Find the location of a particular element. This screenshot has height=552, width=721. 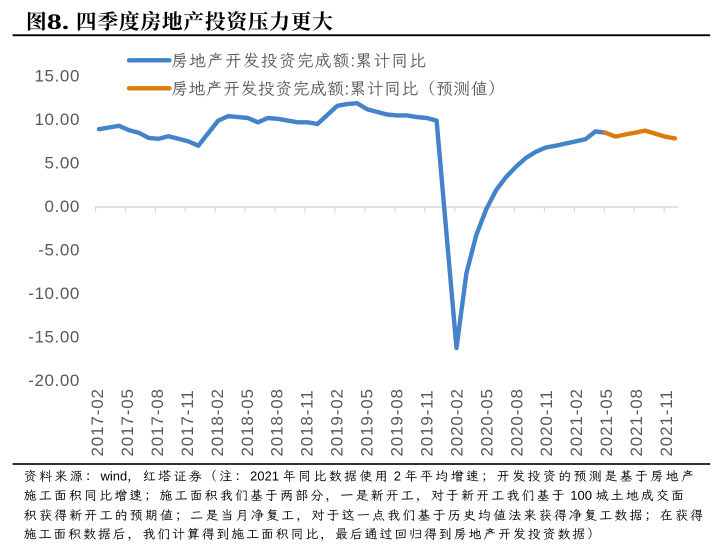

svg-text: 2018-05 is located at coordinates (247, 422).